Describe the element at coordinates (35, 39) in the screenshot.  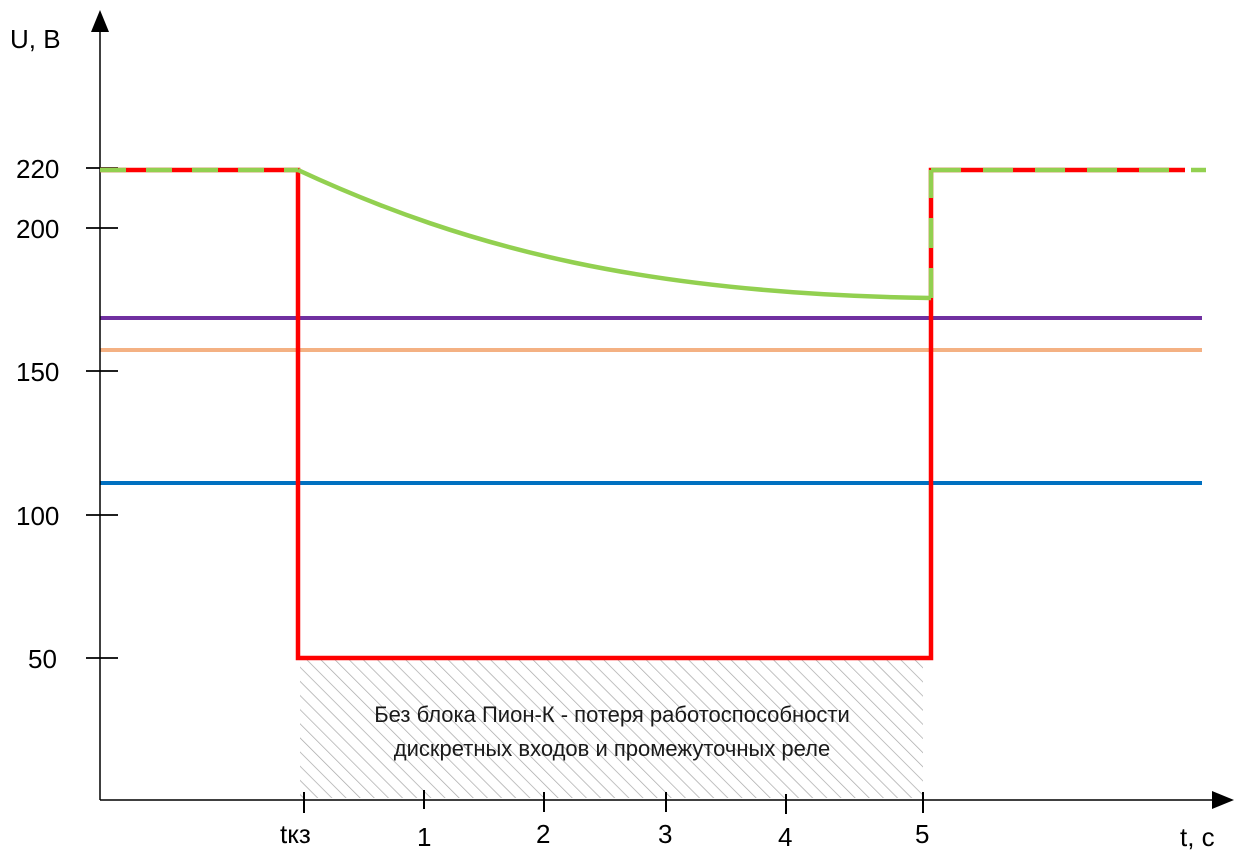
I see `y-axis-label: U, В` at that location.